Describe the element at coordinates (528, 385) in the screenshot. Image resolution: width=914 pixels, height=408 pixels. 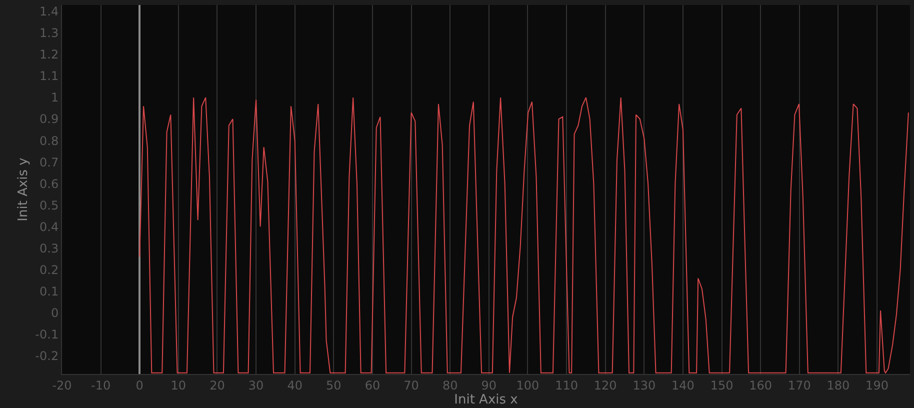
I see `x-tick-label: 100` at that location.